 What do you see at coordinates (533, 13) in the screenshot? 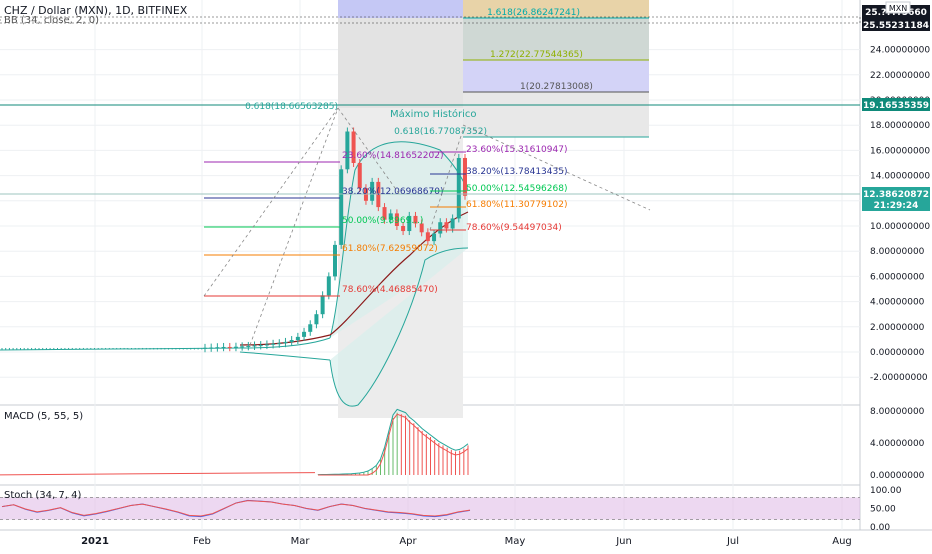
I see `fib-ext-label: 1.618(26.86247241)` at bounding box center [533, 13].